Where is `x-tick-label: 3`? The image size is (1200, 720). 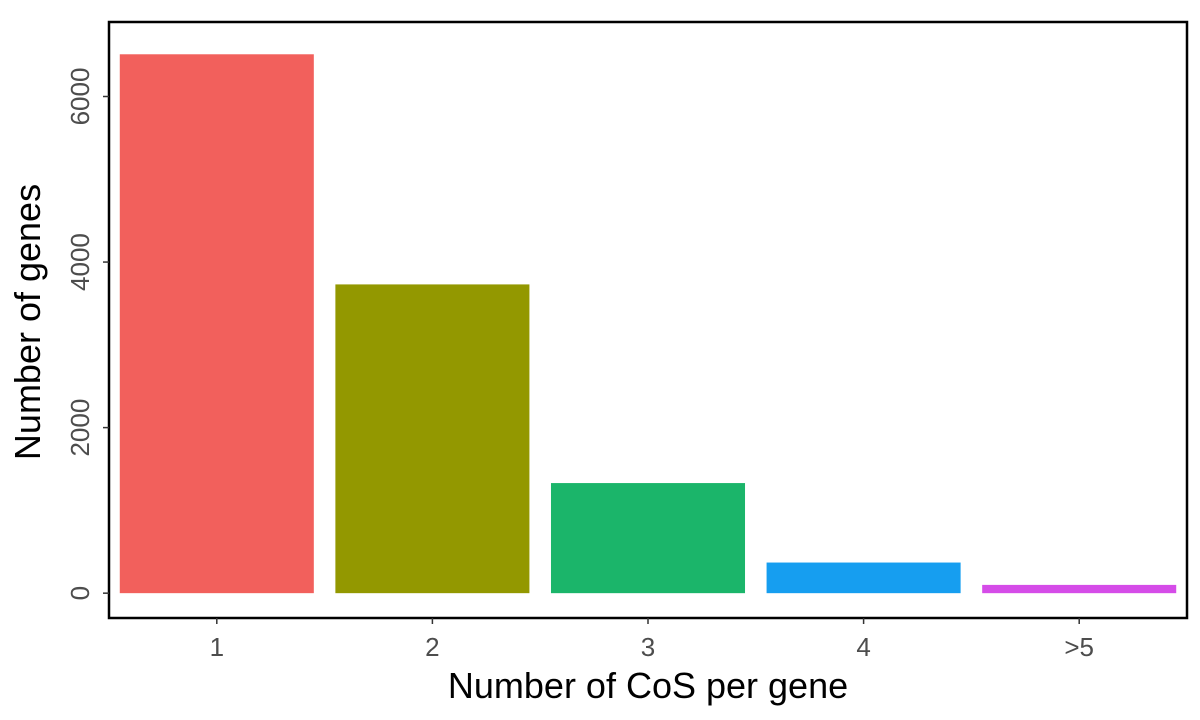
x-tick-label: 3 is located at coordinates (648, 647).